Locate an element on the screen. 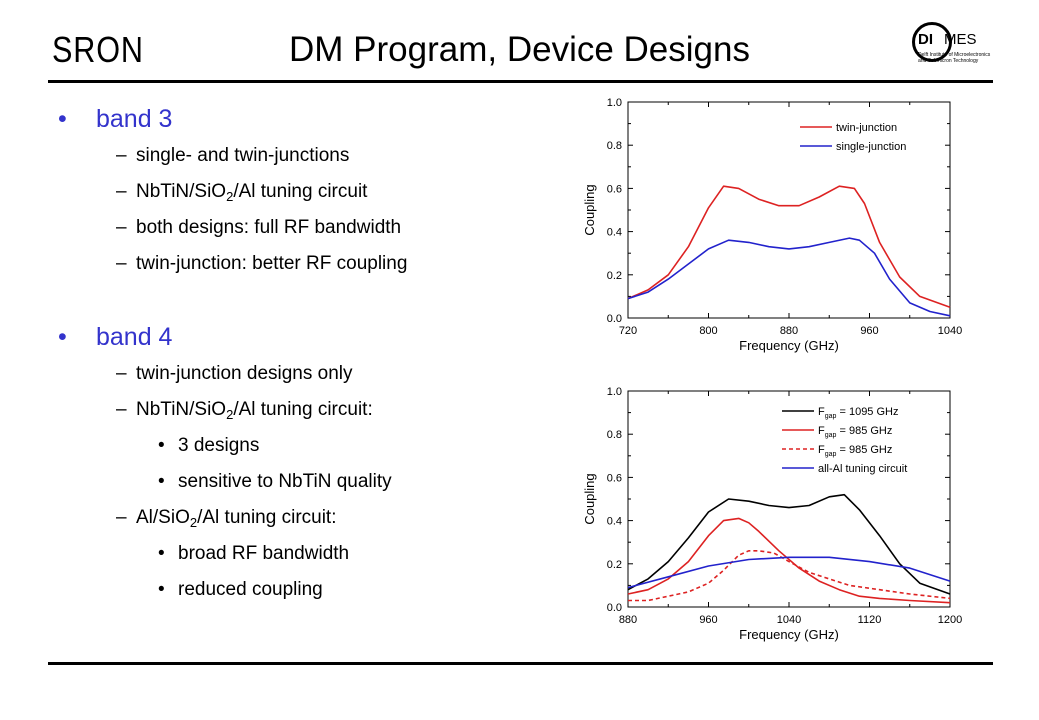  band4-subitem: • 3 designs is located at coordinates (209, 445).